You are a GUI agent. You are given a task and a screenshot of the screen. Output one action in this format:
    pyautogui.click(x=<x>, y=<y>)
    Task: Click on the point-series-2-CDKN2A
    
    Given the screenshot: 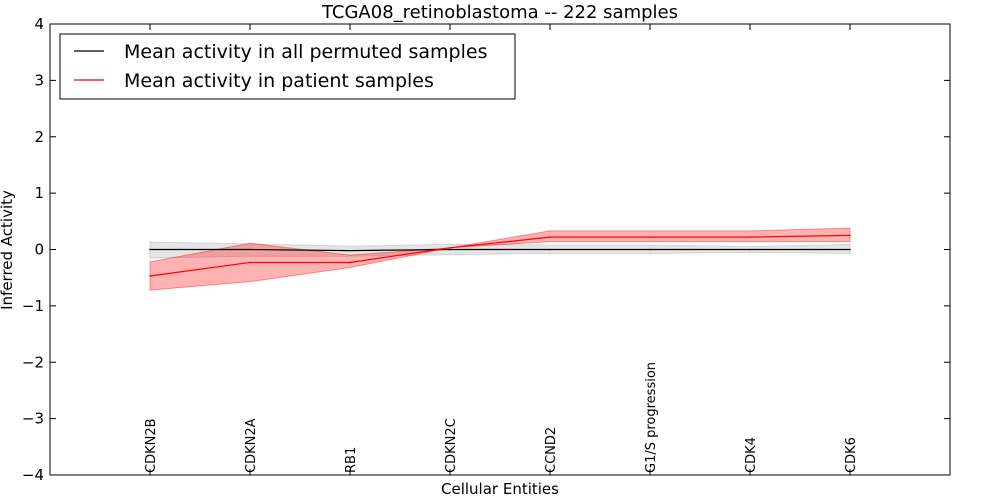 What is the action you would take?
    pyautogui.click(x=250, y=262)
    